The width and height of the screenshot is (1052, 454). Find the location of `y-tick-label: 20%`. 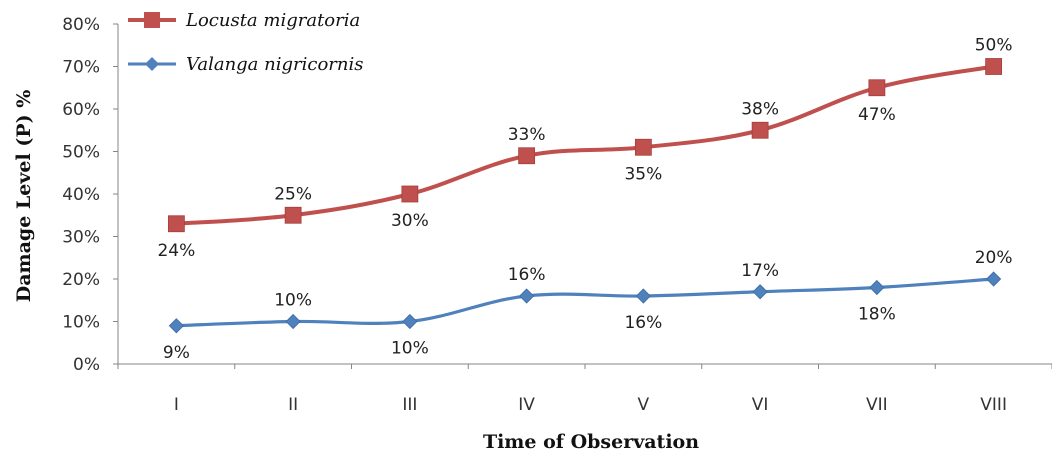

y-tick-label: 20% is located at coordinates (81, 280).